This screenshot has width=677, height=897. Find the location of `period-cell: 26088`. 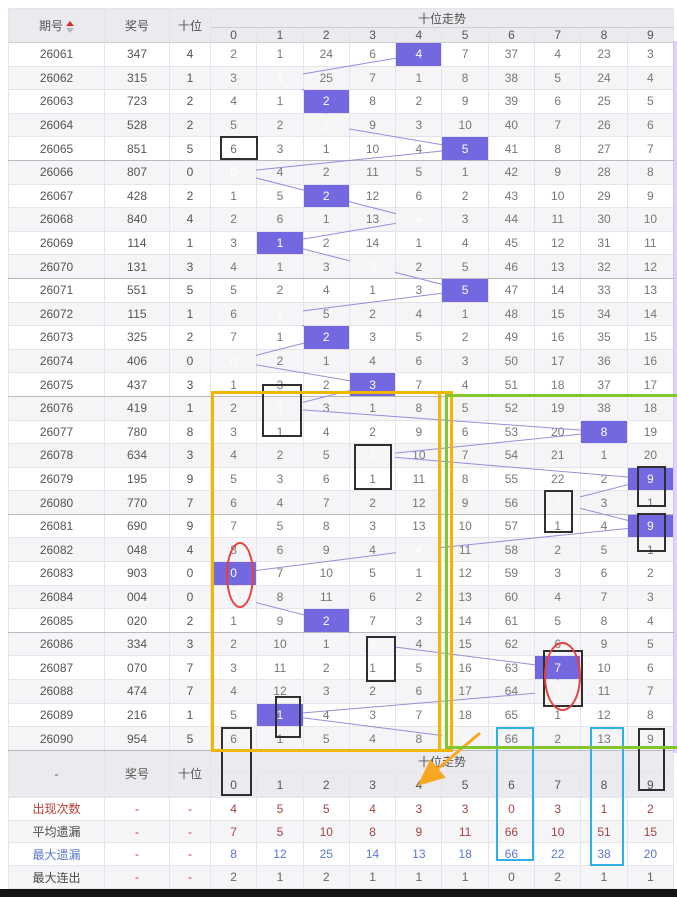

period-cell: 26088 is located at coordinates (56, 691).